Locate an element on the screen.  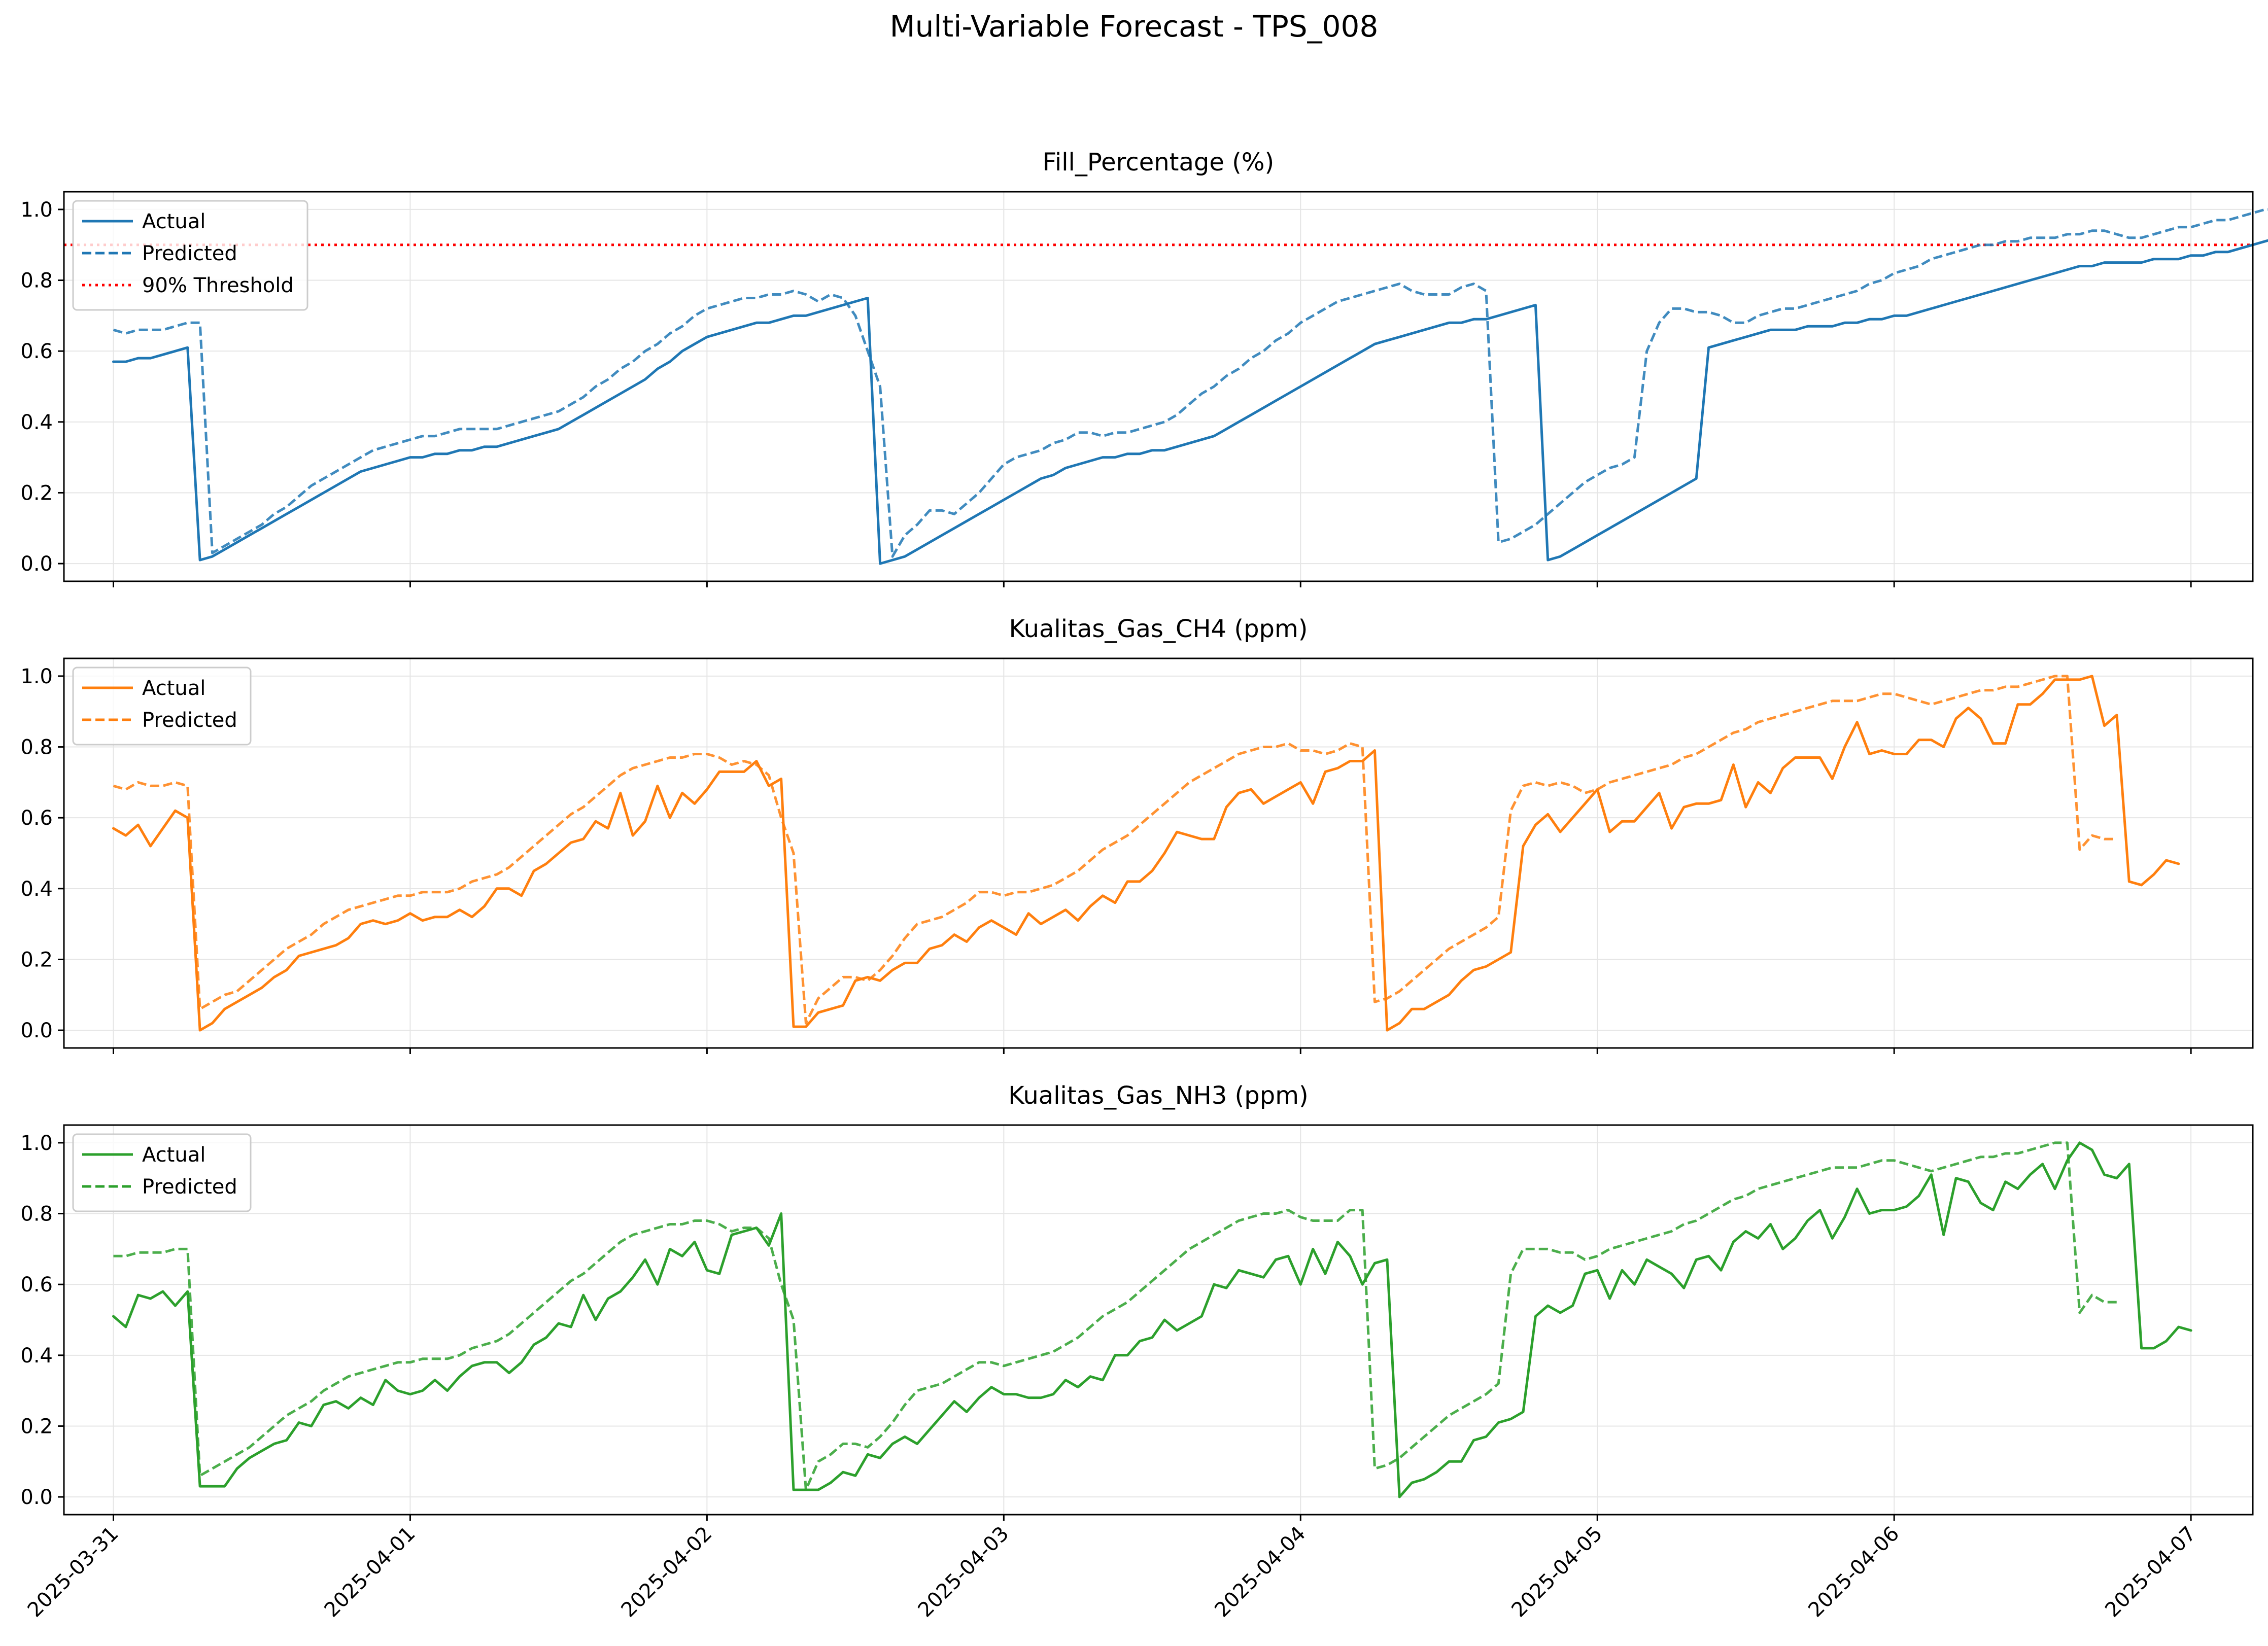
x-tick-label: 2025-04-06 is located at coordinates (1854, 1572).